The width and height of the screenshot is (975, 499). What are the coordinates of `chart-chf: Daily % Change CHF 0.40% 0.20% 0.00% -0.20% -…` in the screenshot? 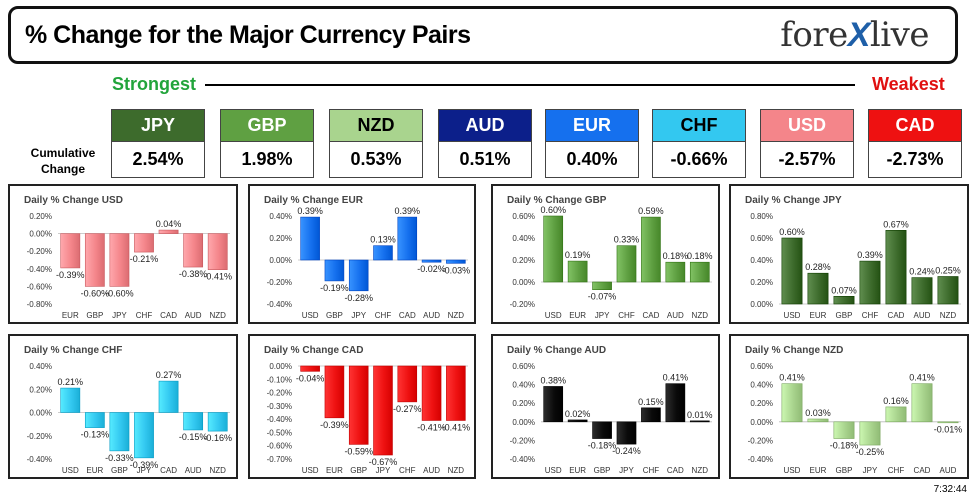 It's located at (128, 410).